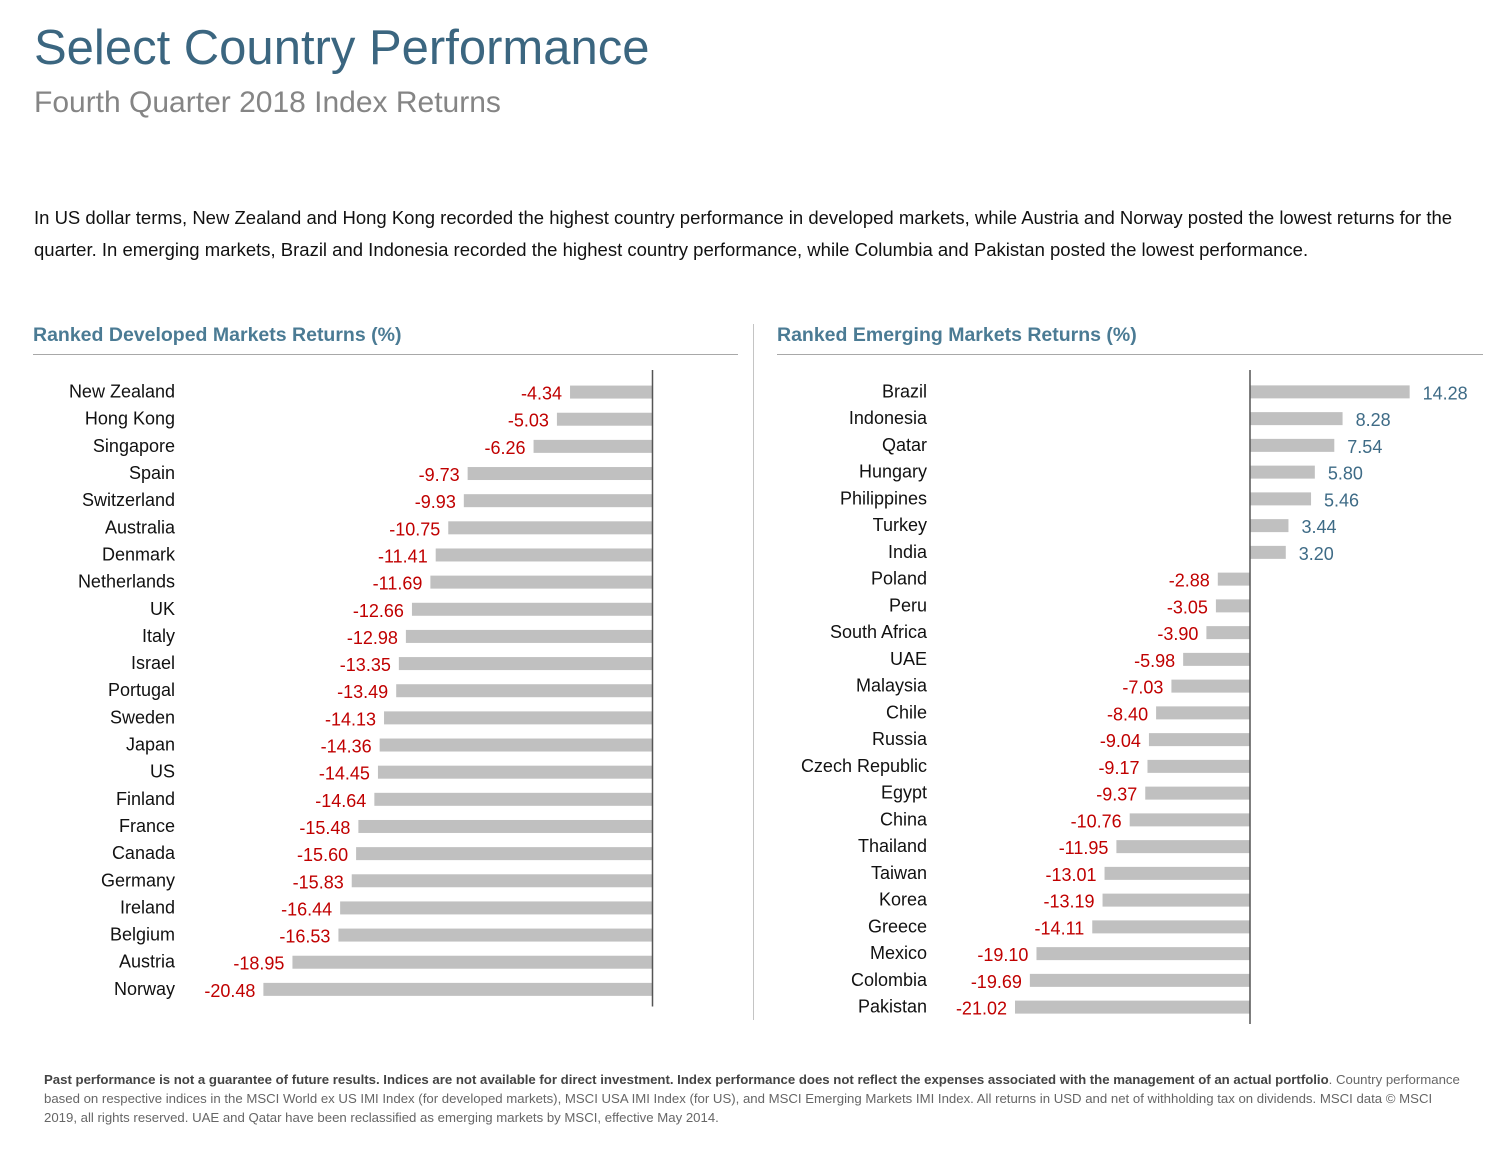 Image resolution: width=1503 pixels, height=1149 pixels. Describe the element at coordinates (342, 48) in the screenshot. I see `page-title: Select Country Performance` at that location.